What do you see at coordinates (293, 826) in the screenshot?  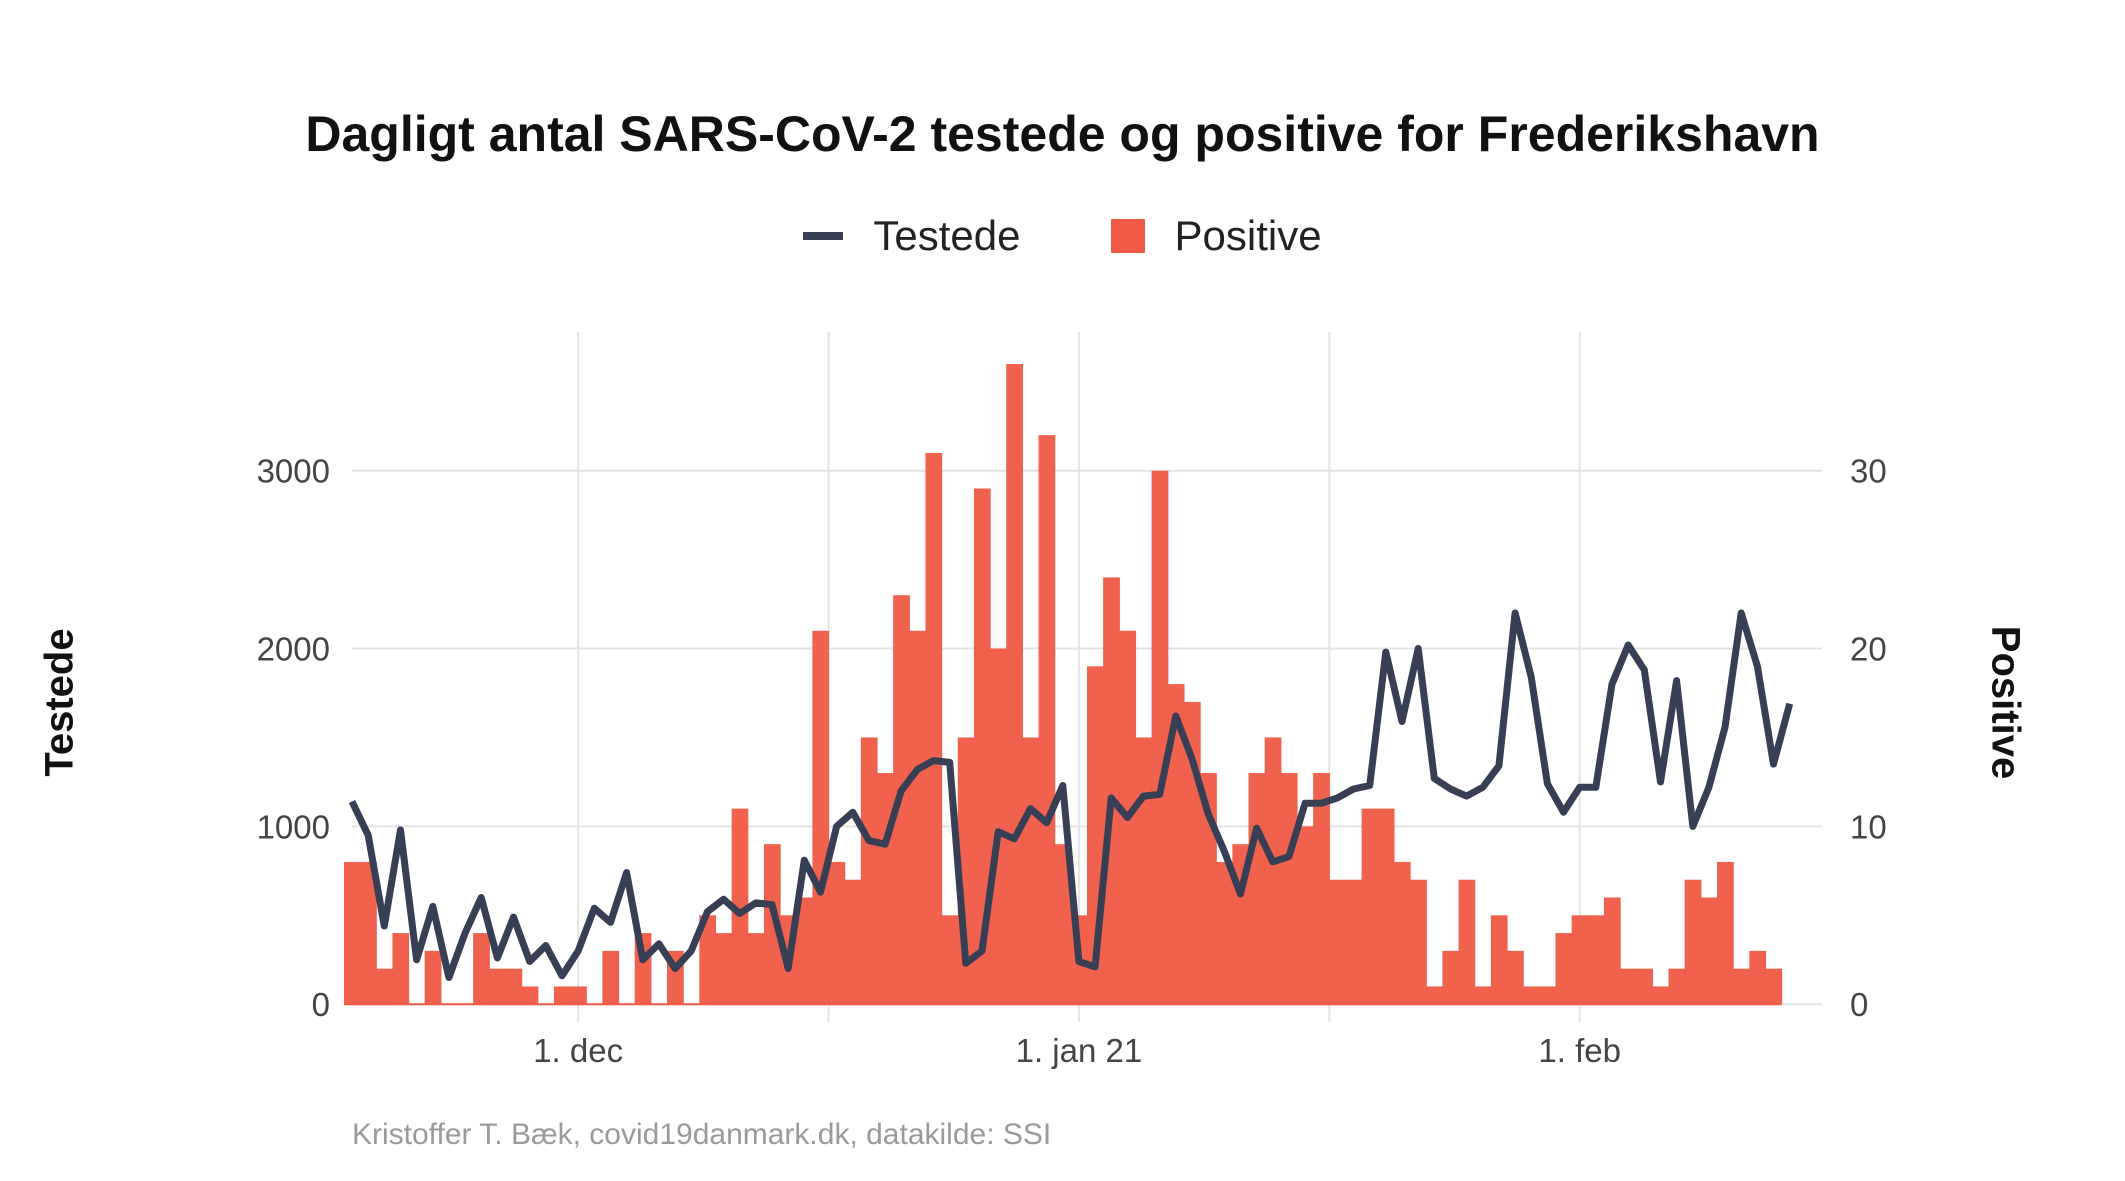 I see `y-tick-label-left: 1000` at bounding box center [293, 826].